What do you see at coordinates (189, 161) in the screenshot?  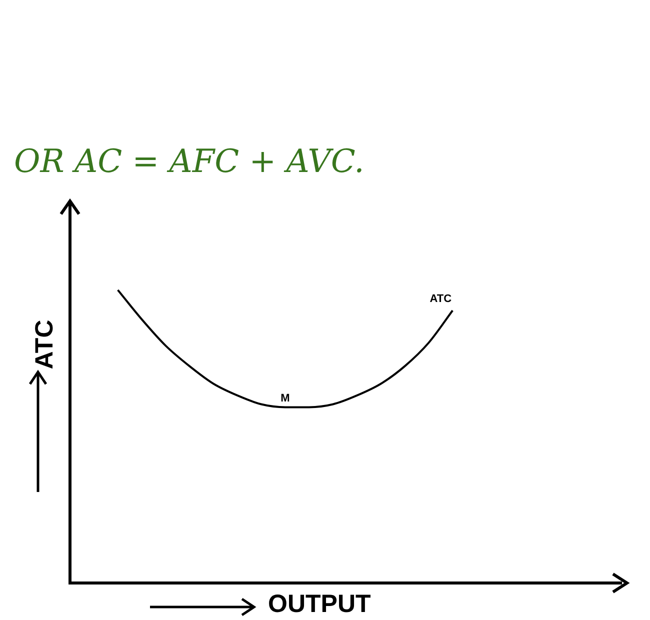 I see `chart-title: OR AC = AFC + AVC.` at bounding box center [189, 161].